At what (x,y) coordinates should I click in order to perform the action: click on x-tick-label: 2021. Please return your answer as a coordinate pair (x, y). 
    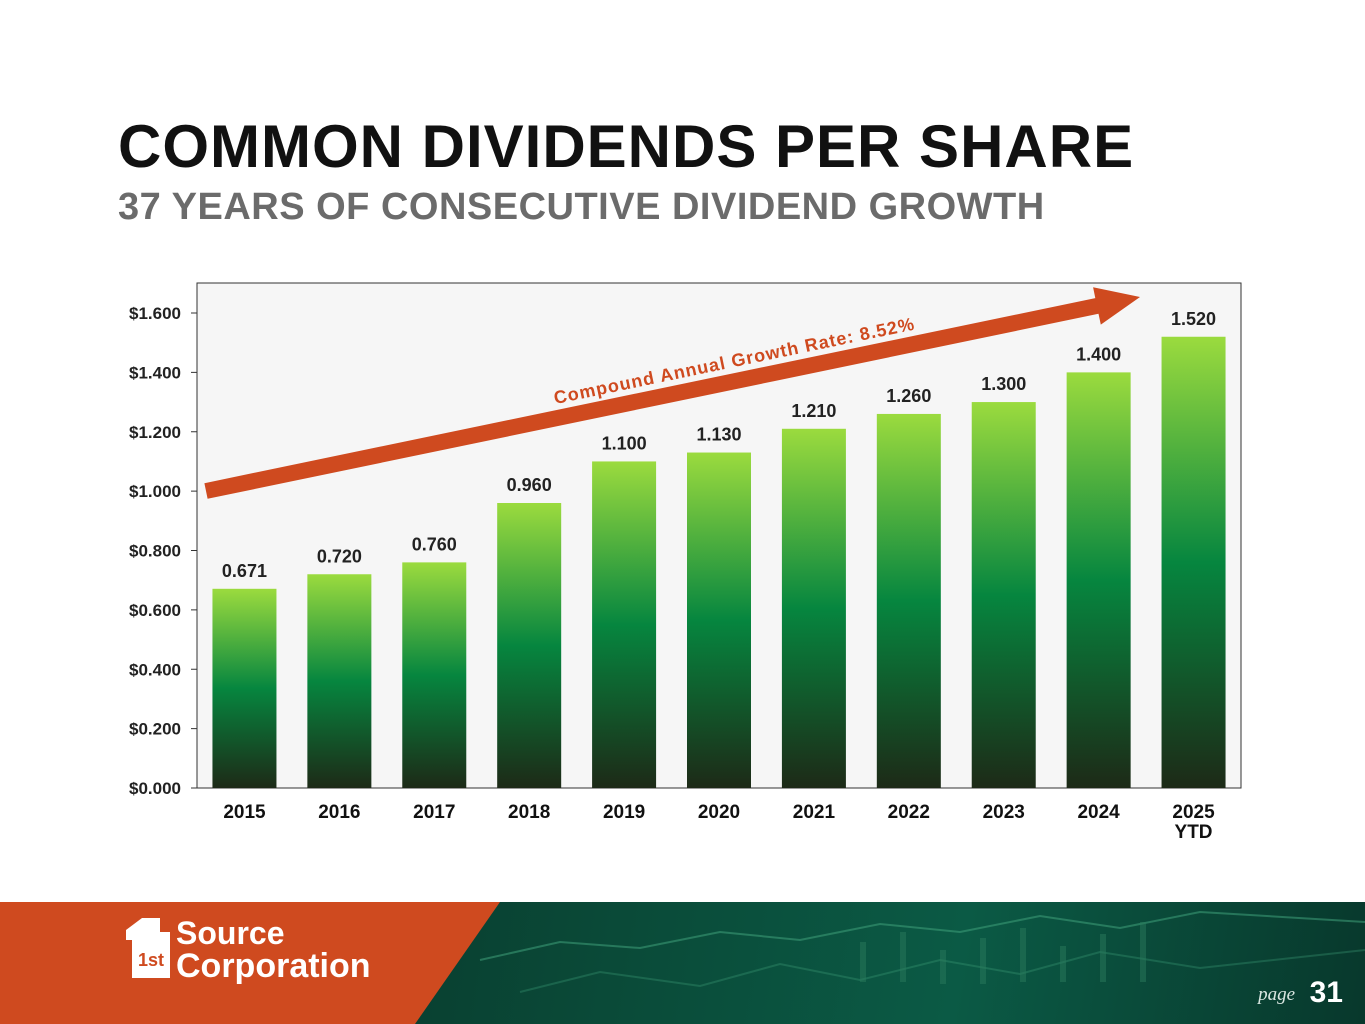
    Looking at the image, I should click on (814, 812).